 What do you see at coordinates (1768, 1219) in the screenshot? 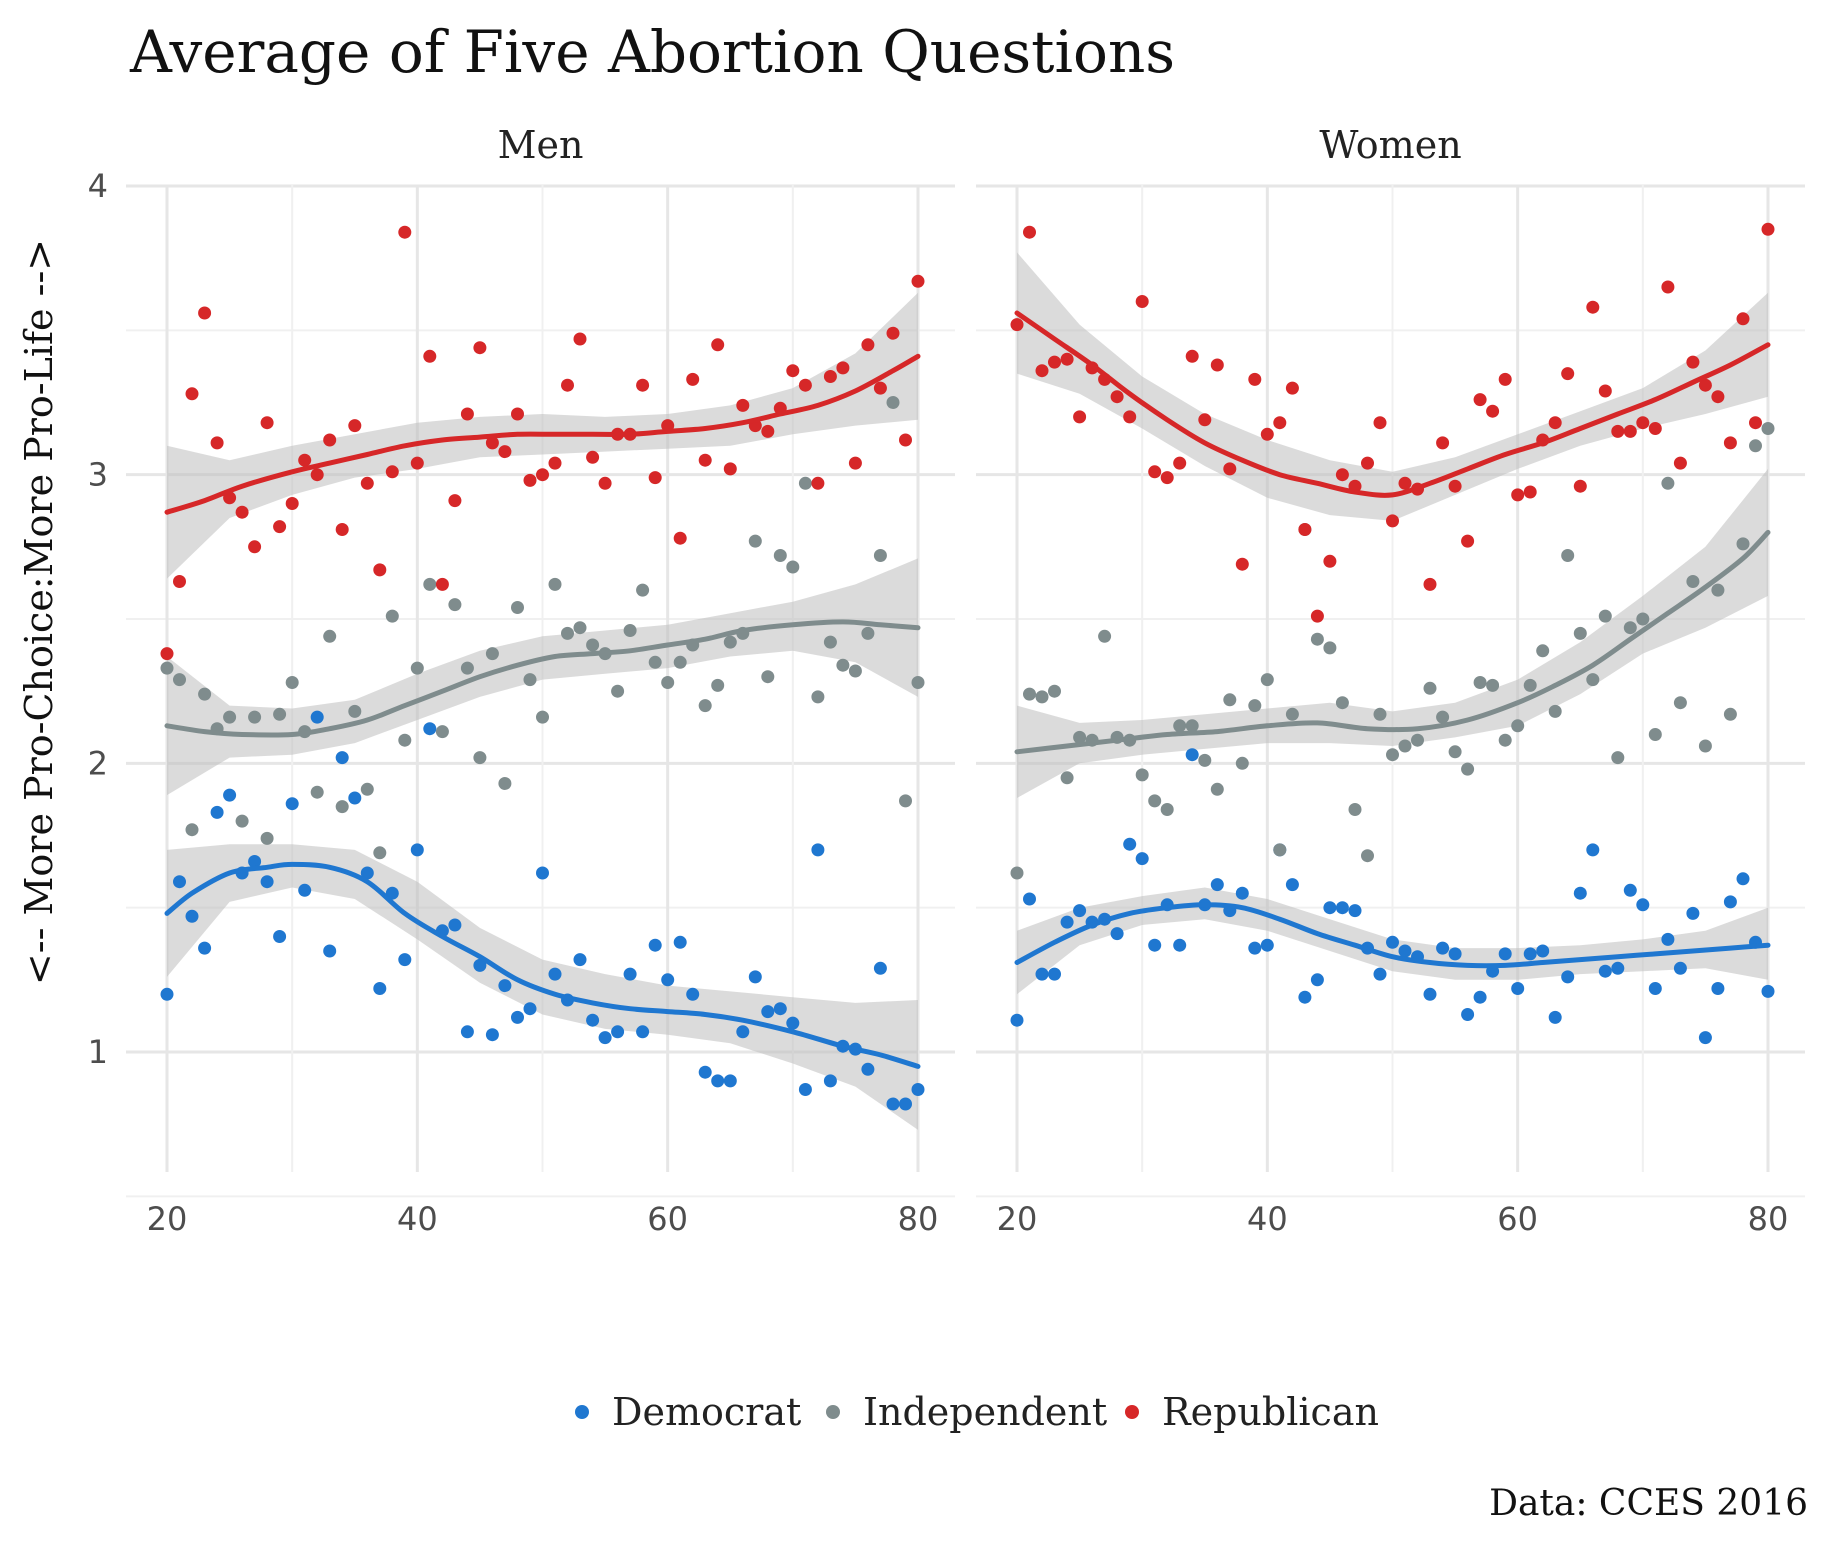
I see `x-tick-label: 80` at bounding box center [1768, 1219].